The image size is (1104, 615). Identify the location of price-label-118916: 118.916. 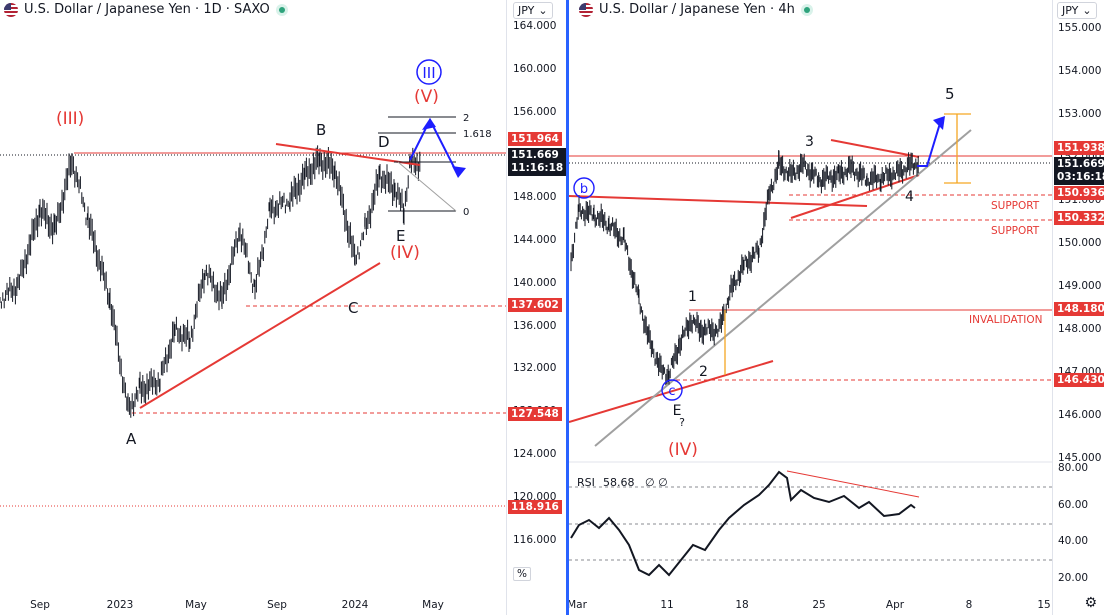
(535, 507).